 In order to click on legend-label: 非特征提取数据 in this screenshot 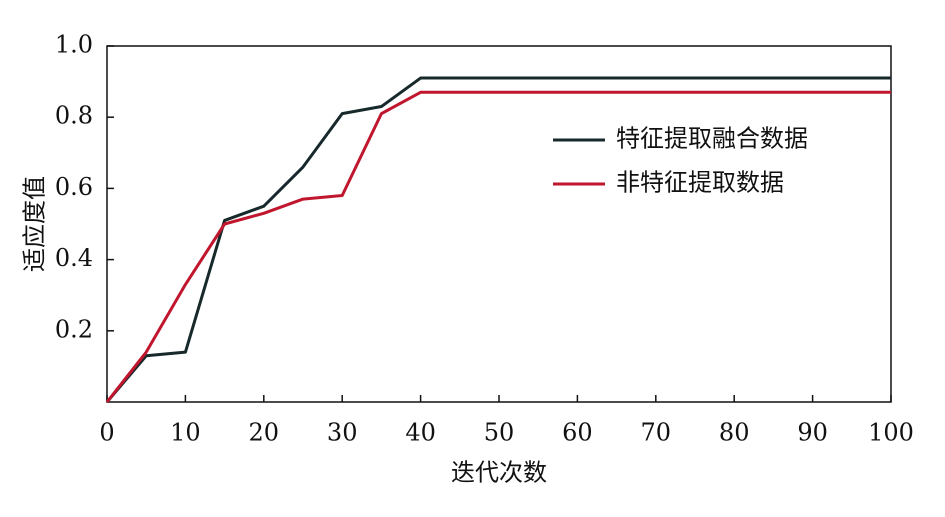, I will do `click(700, 183)`.